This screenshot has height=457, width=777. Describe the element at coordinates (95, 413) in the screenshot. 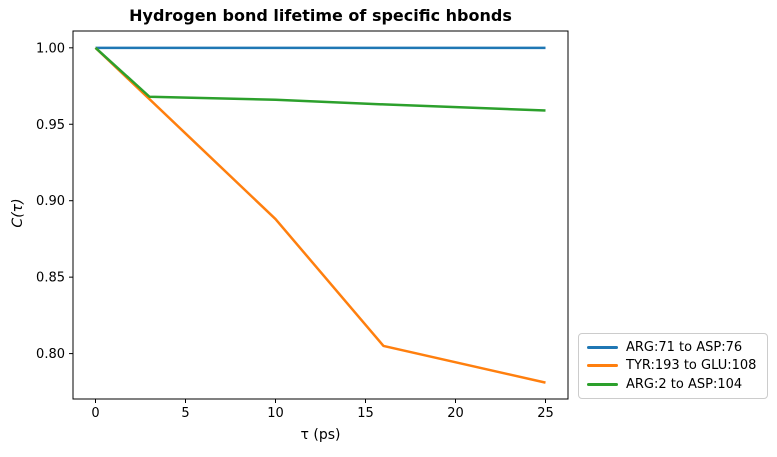

I see `x-tick-label: 0` at that location.